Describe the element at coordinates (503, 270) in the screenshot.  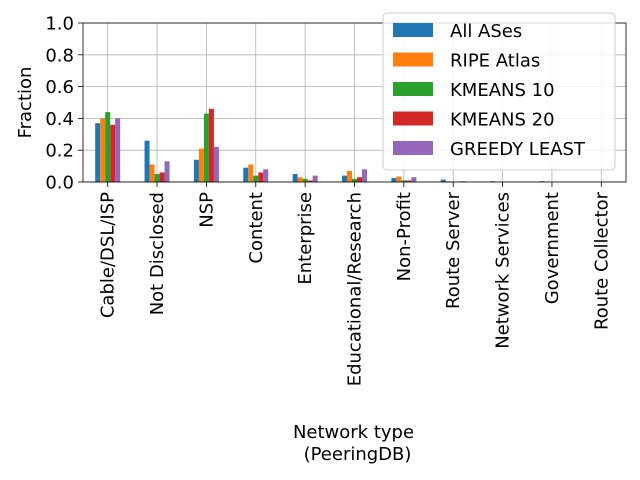
I see `x-tick-label: Network Services` at that location.